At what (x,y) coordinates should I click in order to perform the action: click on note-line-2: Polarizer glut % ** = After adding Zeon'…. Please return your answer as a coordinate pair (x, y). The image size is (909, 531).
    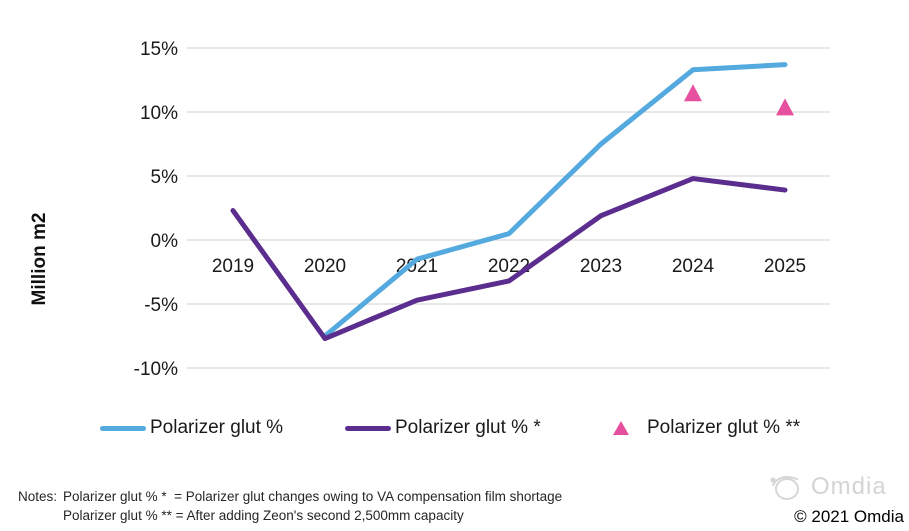
    Looking at the image, I should click on (263, 515).